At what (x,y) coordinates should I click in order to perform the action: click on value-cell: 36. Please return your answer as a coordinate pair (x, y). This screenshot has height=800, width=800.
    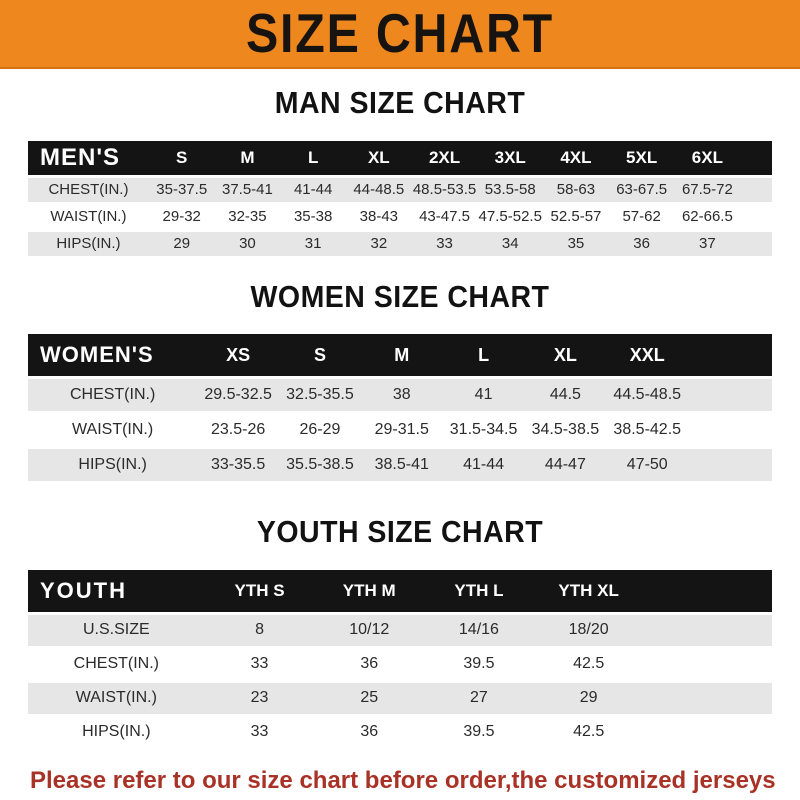
    Looking at the image, I should click on (369, 664).